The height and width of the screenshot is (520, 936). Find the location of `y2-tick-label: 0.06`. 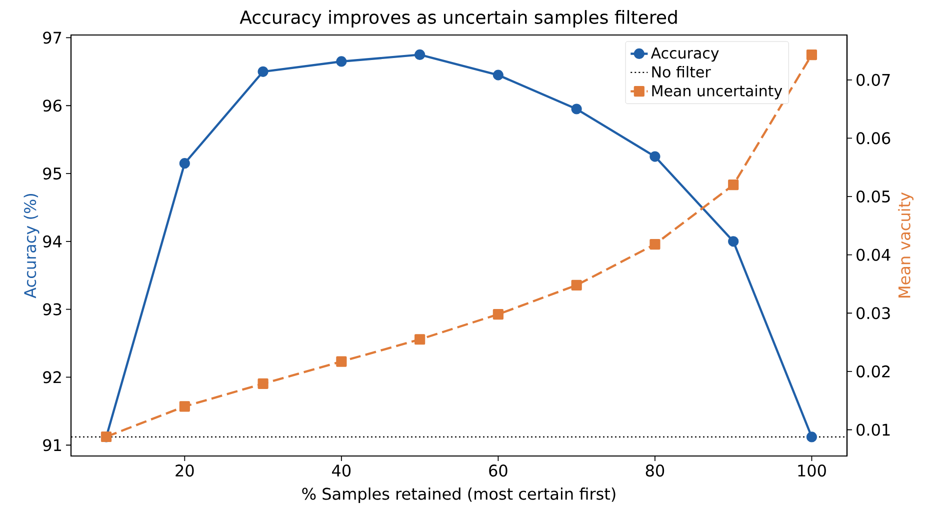

y2-tick-label: 0.06 is located at coordinates (873, 138).